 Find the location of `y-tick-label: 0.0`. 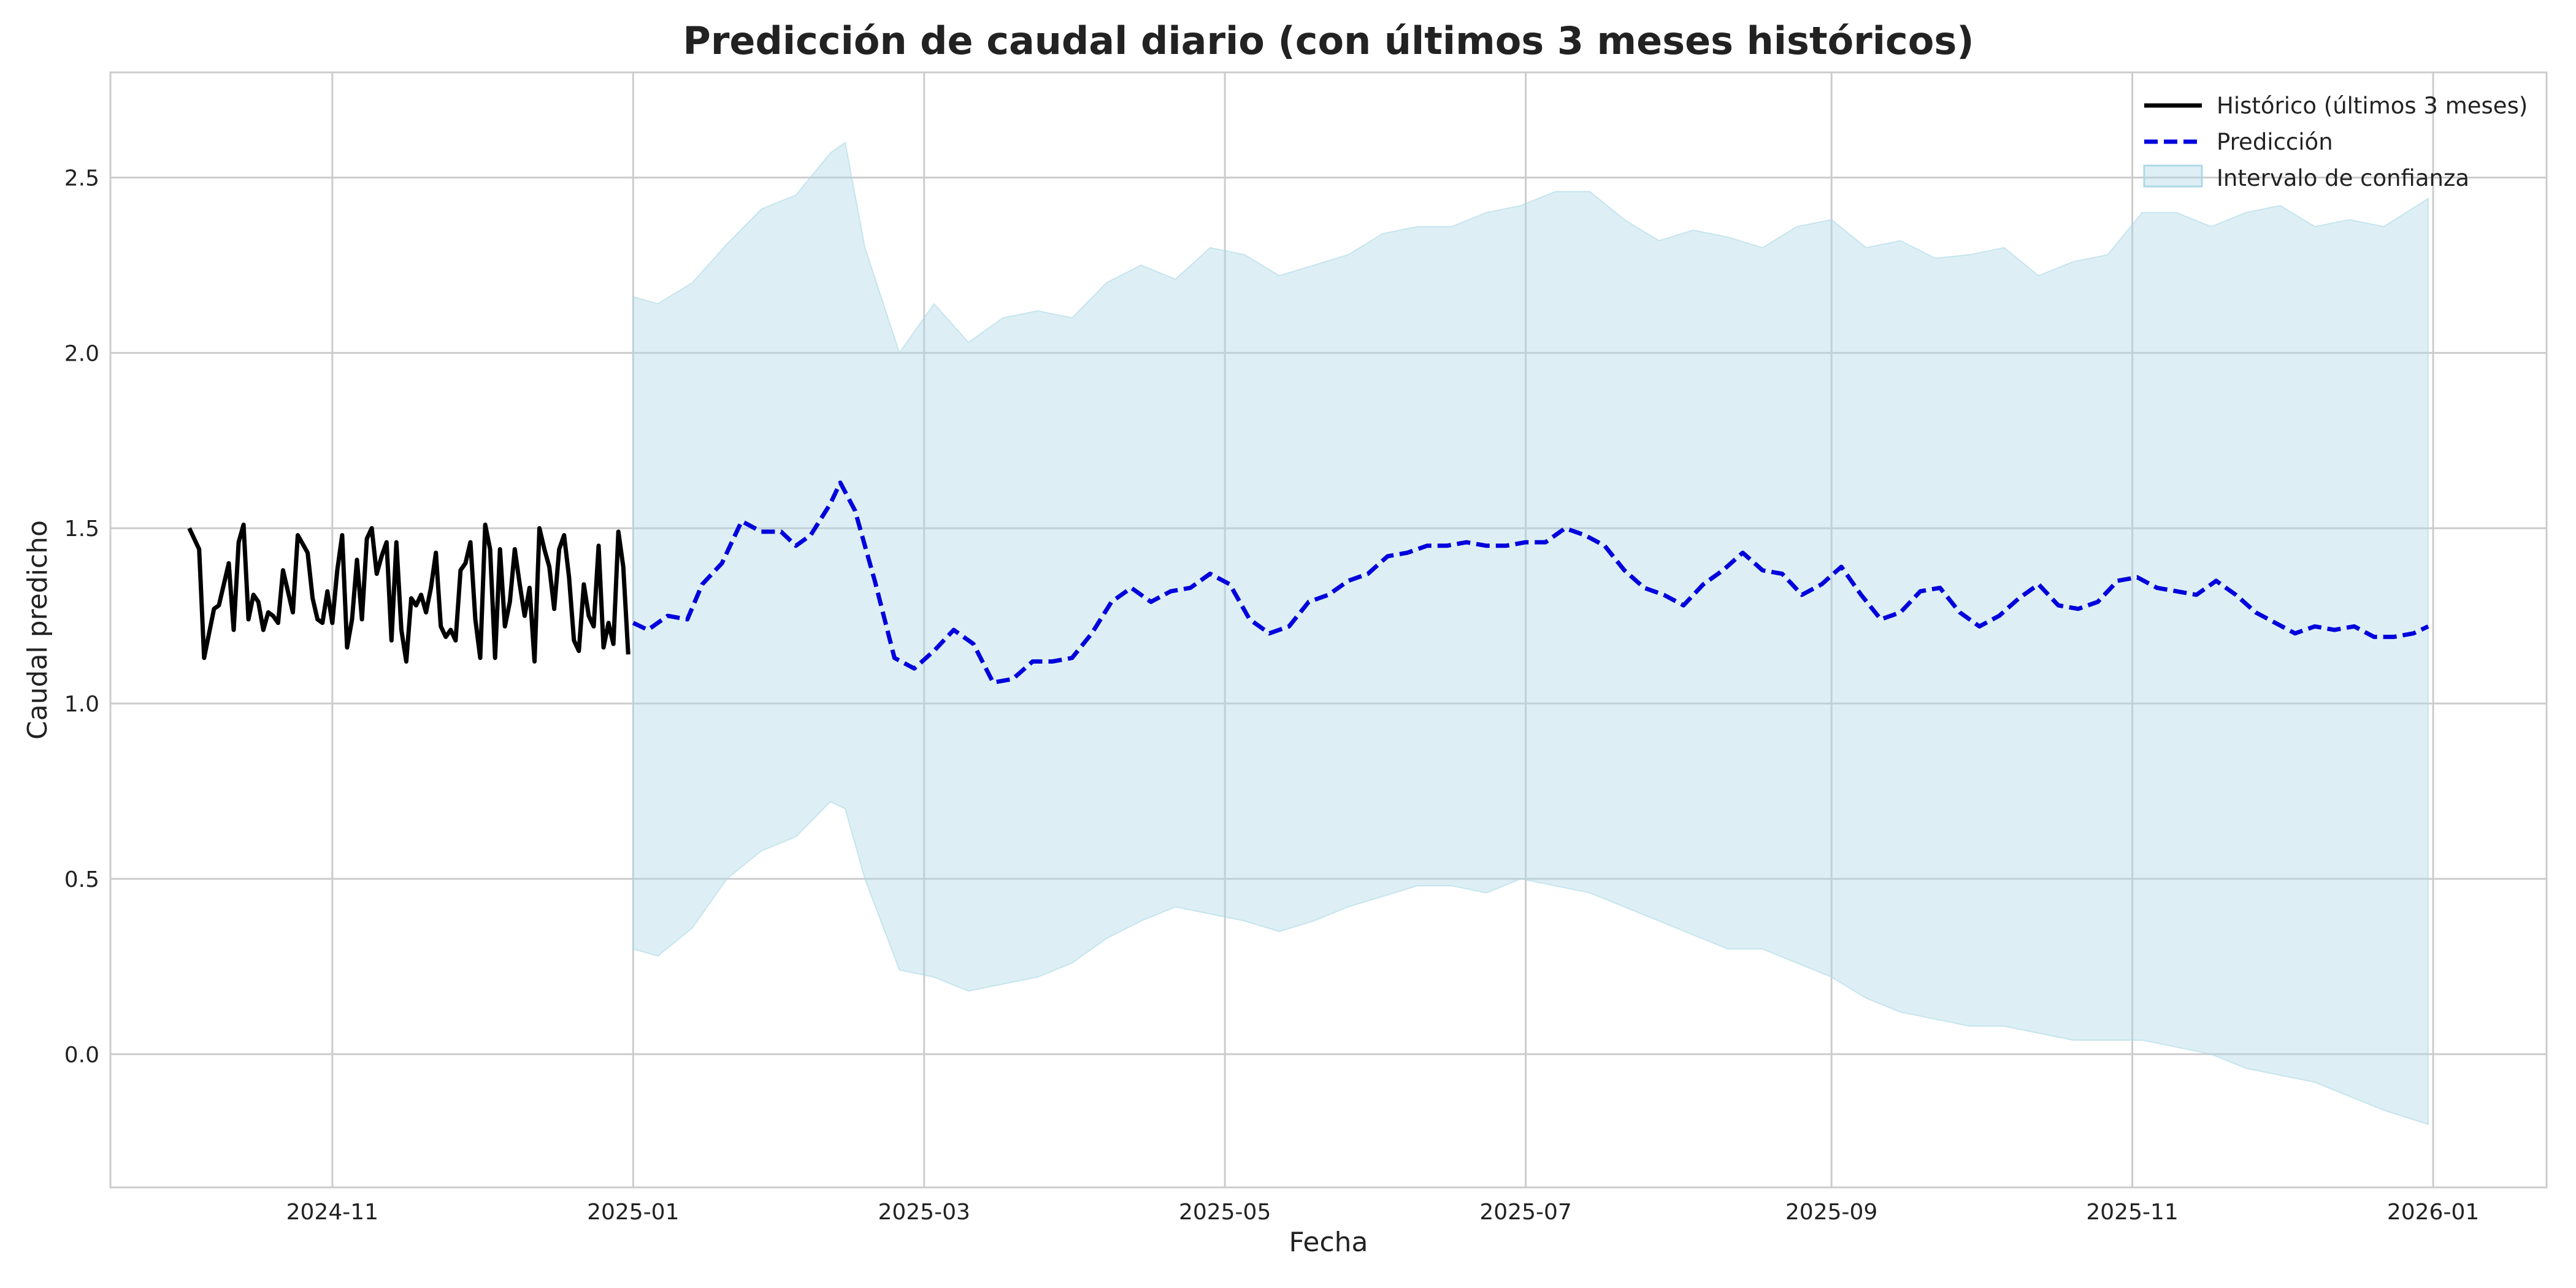

y-tick-label: 0.0 is located at coordinates (81, 1055).